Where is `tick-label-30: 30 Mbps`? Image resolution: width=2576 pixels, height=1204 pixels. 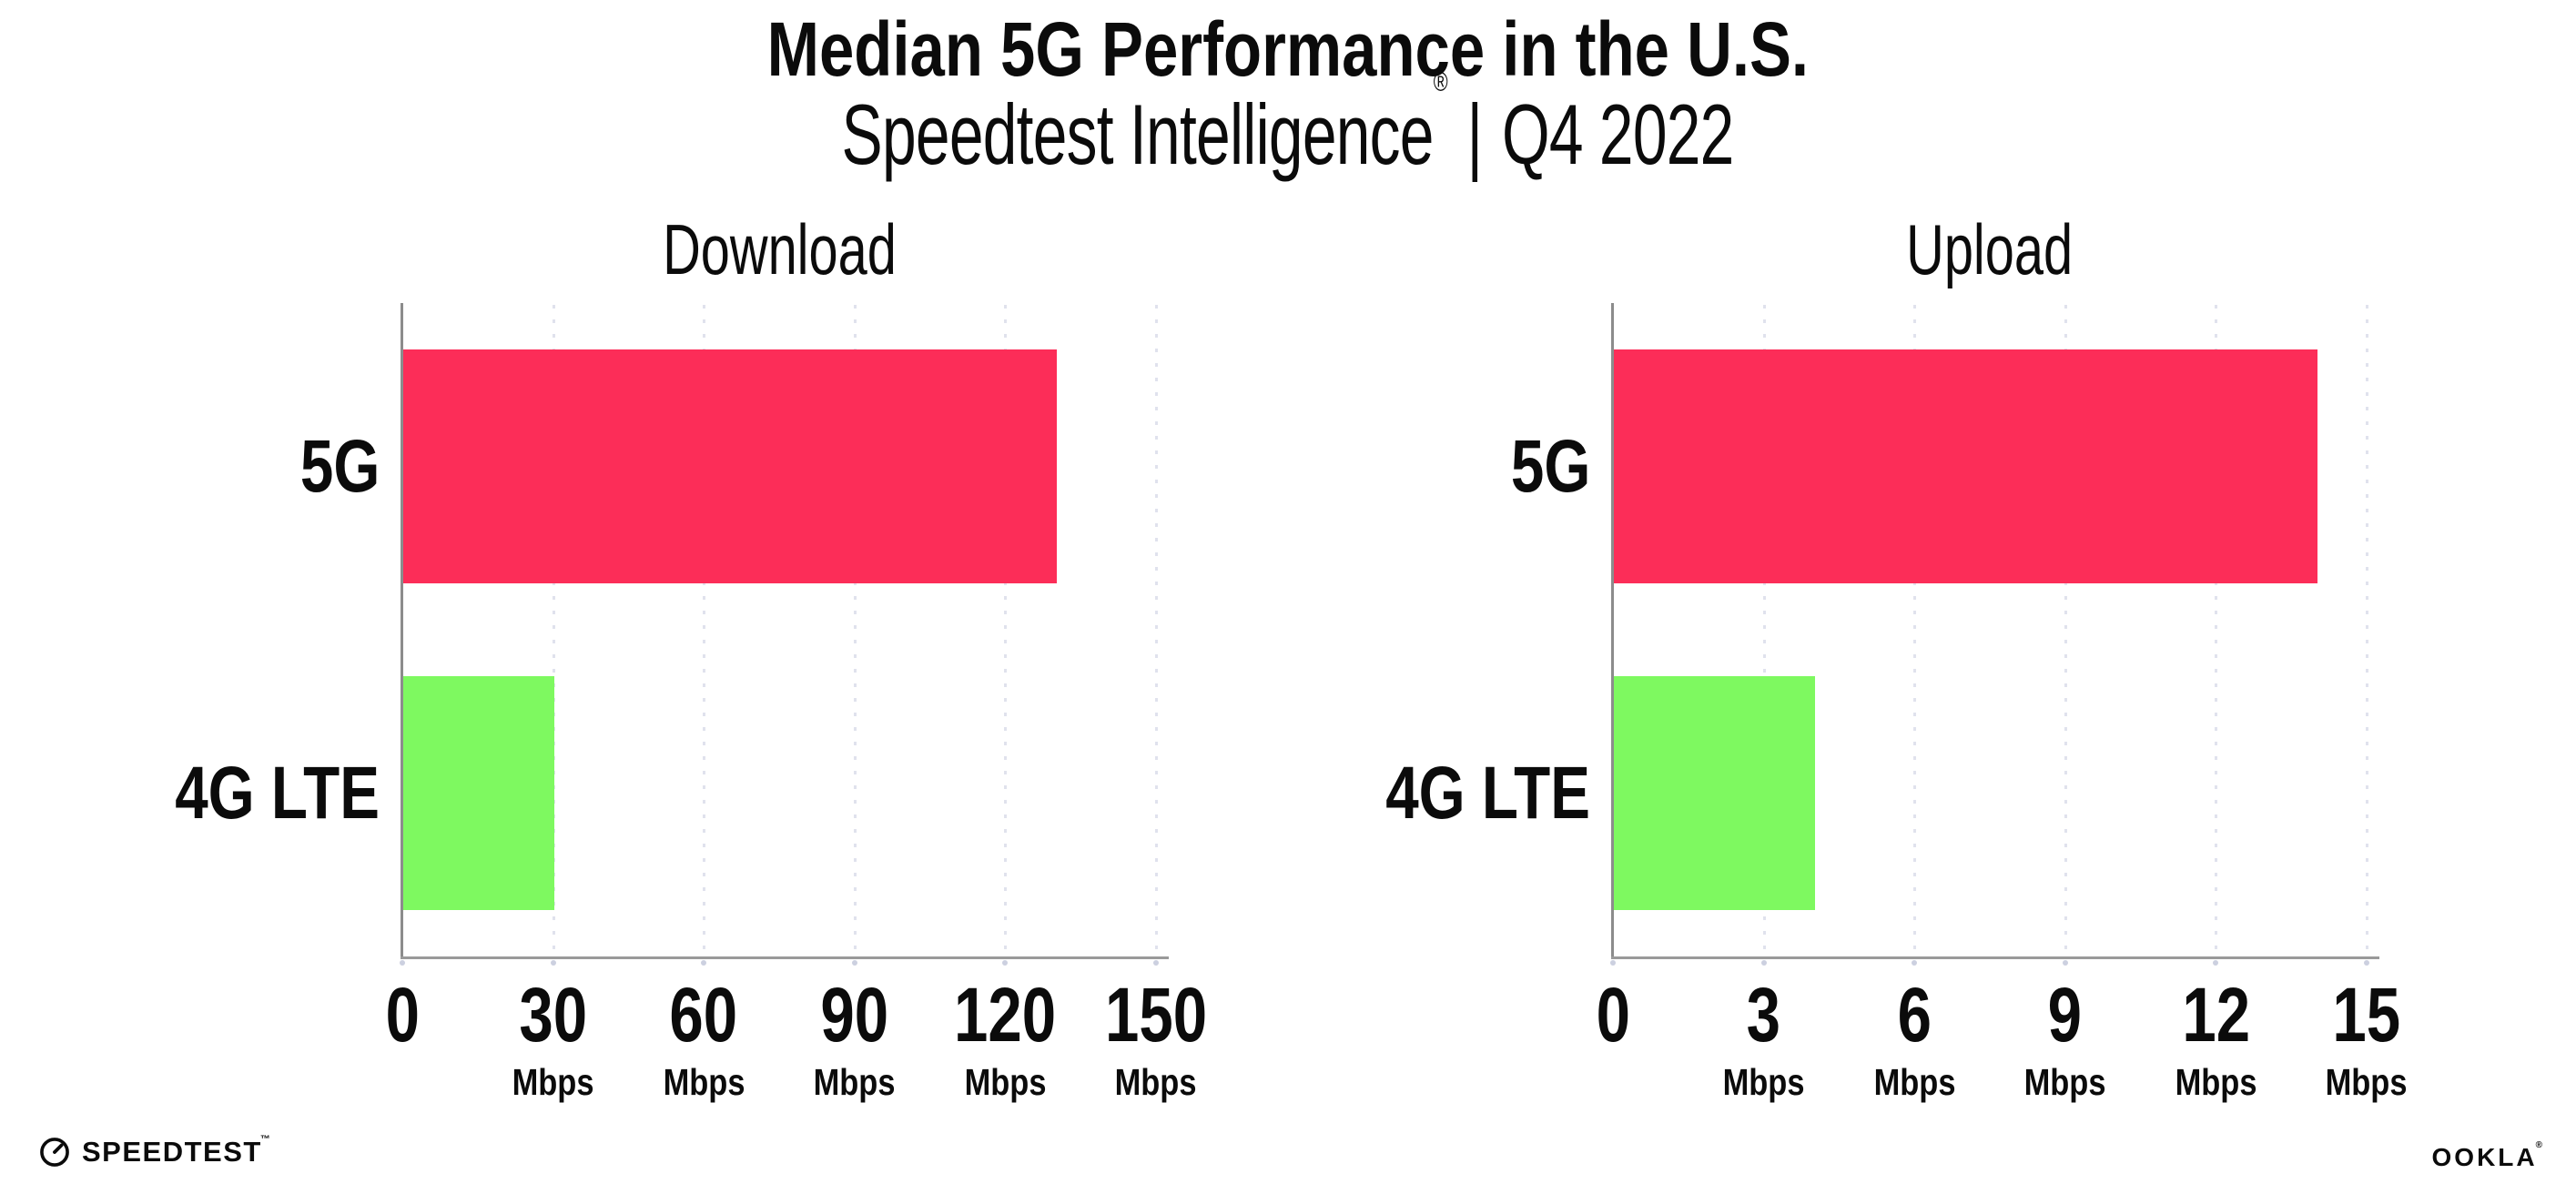
tick-label-30: 30 Mbps is located at coordinates (553, 1038).